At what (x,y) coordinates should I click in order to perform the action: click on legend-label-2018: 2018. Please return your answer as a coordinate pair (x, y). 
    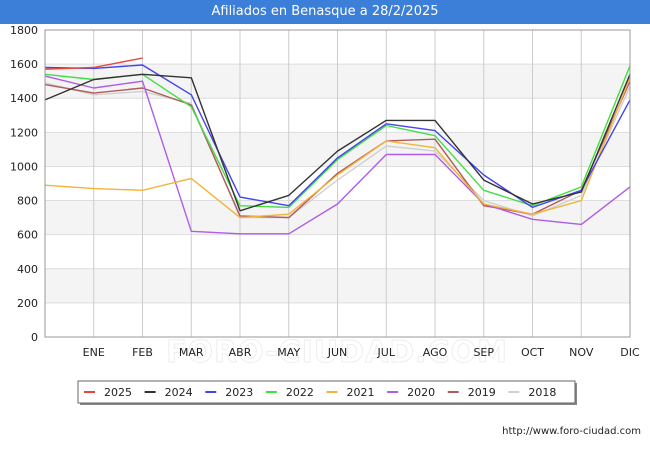
    Looking at the image, I should click on (542, 392).